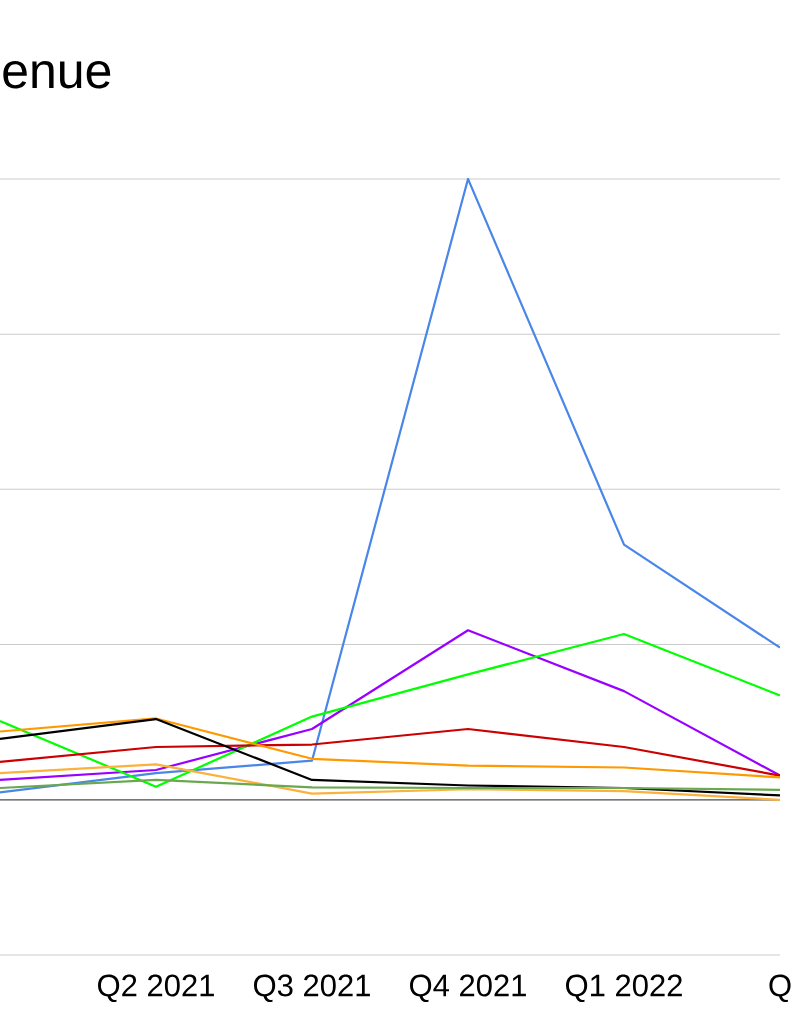  What do you see at coordinates (312, 988) in the screenshot?
I see `x-tick-label: Q3 2021` at bounding box center [312, 988].